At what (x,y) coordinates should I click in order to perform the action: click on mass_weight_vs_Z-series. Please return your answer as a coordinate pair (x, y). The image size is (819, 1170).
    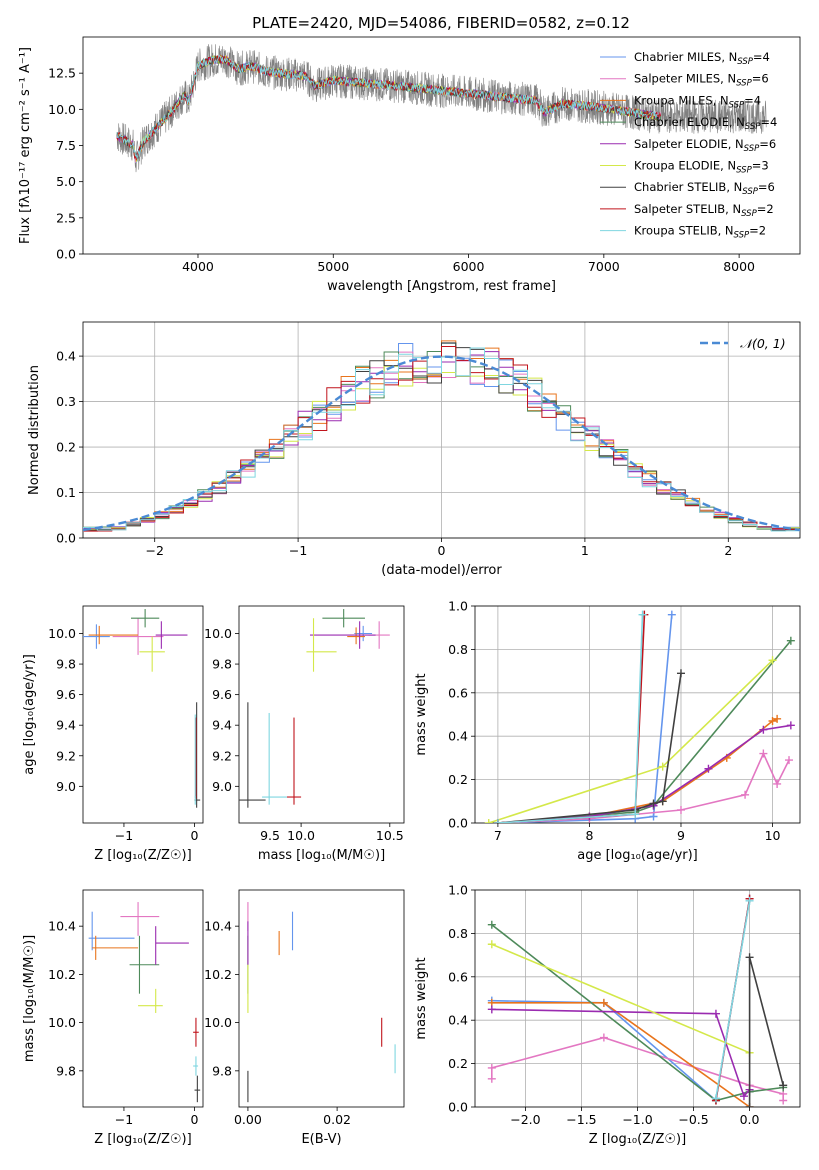
    Looking at the image, I should click on (637, 1000).